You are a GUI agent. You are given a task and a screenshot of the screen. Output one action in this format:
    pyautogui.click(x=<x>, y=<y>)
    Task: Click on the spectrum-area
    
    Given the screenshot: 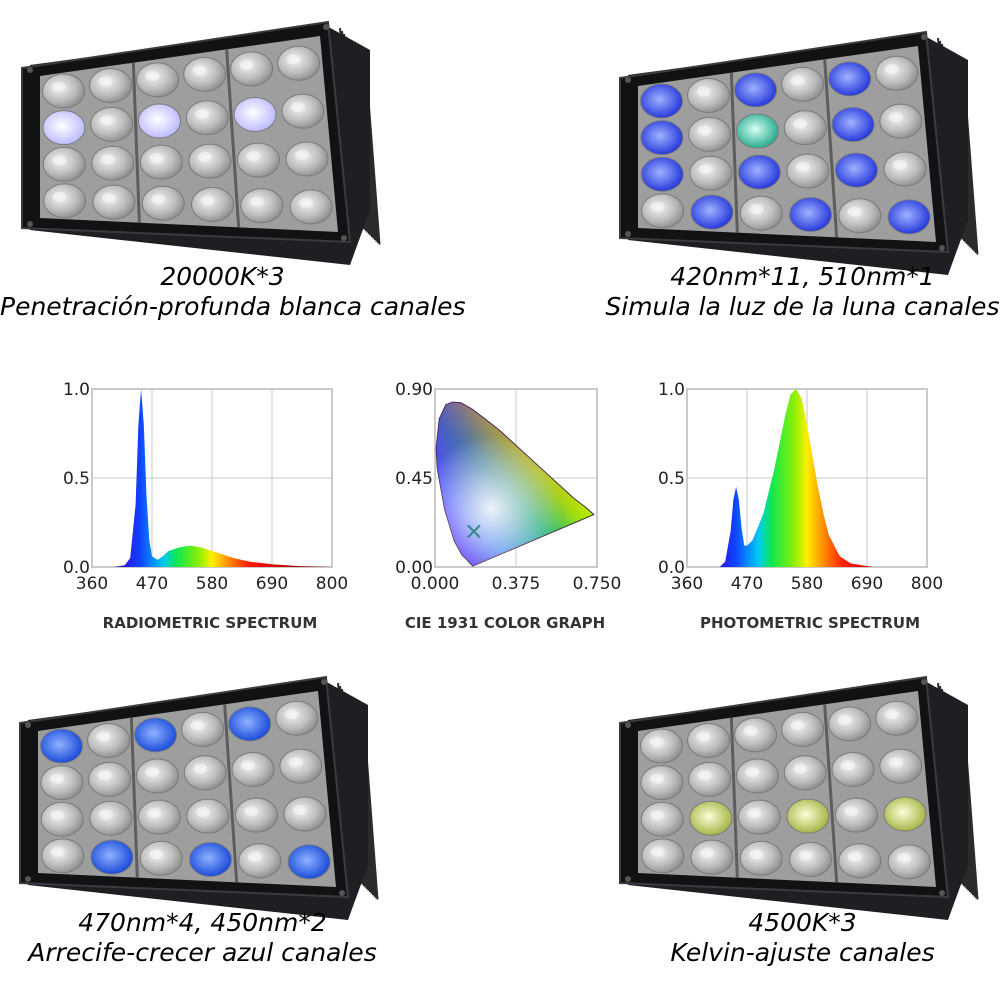 What is the action you would take?
    pyautogui.click(x=807, y=478)
    